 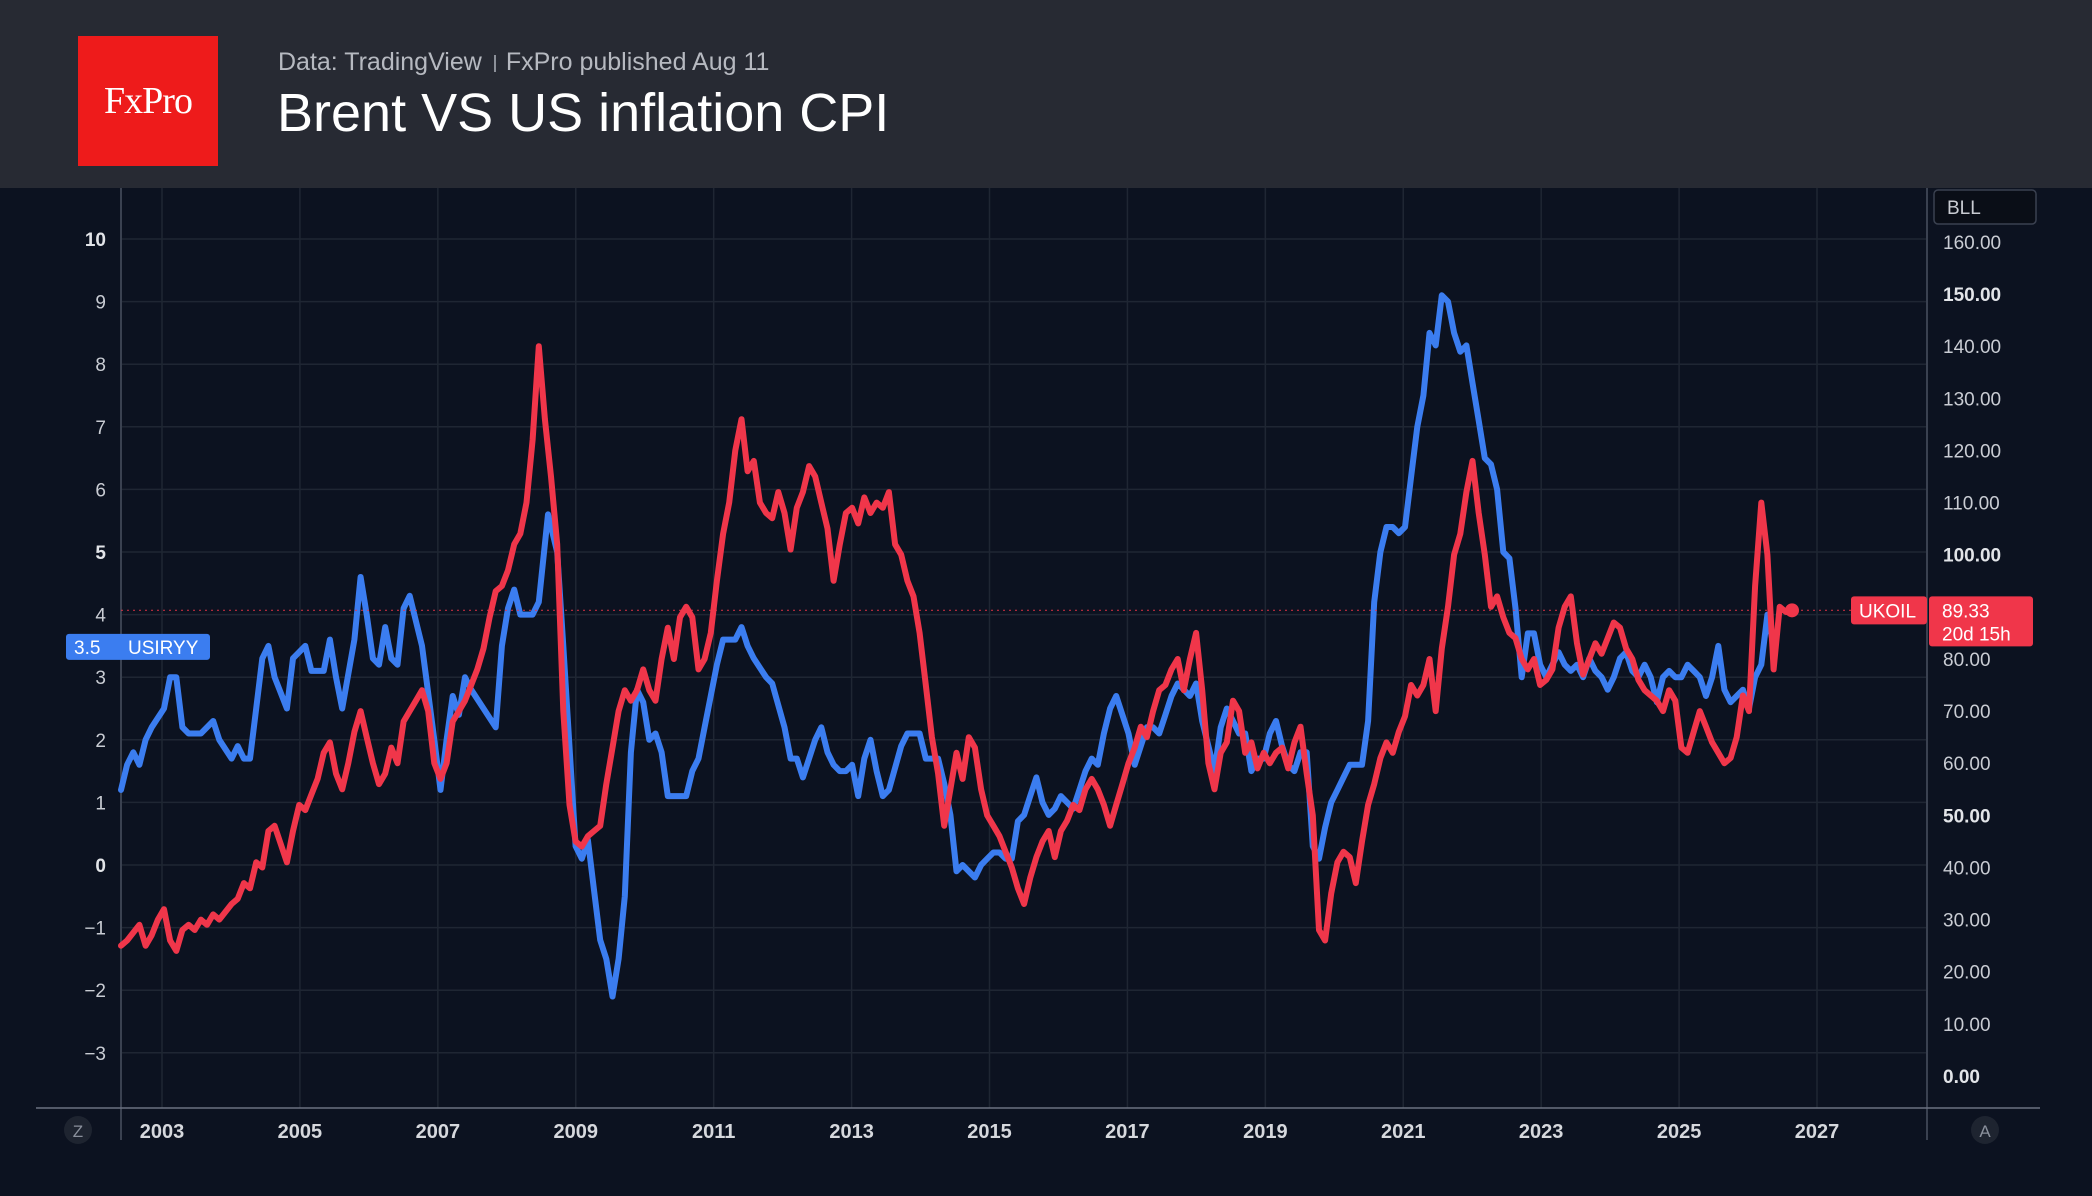 What do you see at coordinates (583, 113) in the screenshot?
I see `chart-title: Brent VS US inflation CPI` at bounding box center [583, 113].